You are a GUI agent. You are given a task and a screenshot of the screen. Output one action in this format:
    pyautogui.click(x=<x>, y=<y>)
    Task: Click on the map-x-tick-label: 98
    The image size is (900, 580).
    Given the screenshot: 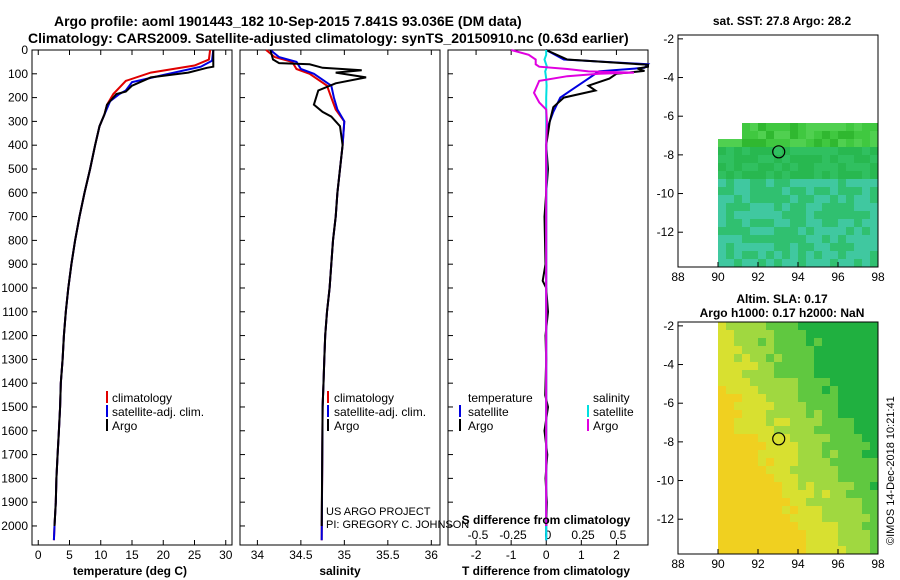 What is the action you would take?
    pyautogui.click(x=878, y=277)
    